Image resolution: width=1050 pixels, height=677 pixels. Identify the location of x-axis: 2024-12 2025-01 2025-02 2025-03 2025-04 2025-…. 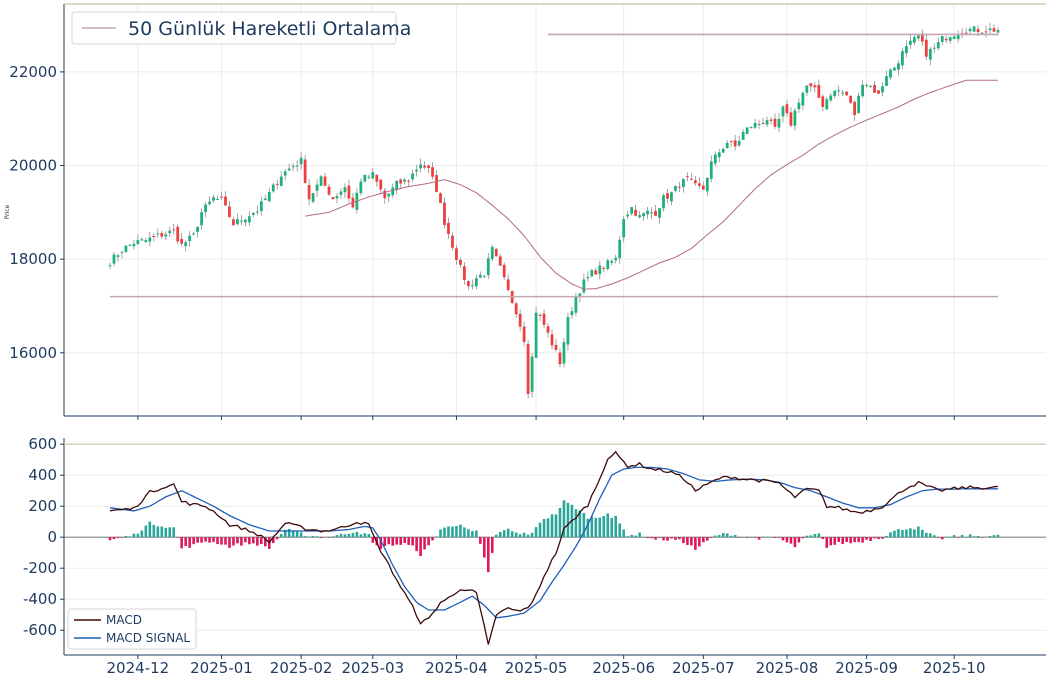
(546, 666).